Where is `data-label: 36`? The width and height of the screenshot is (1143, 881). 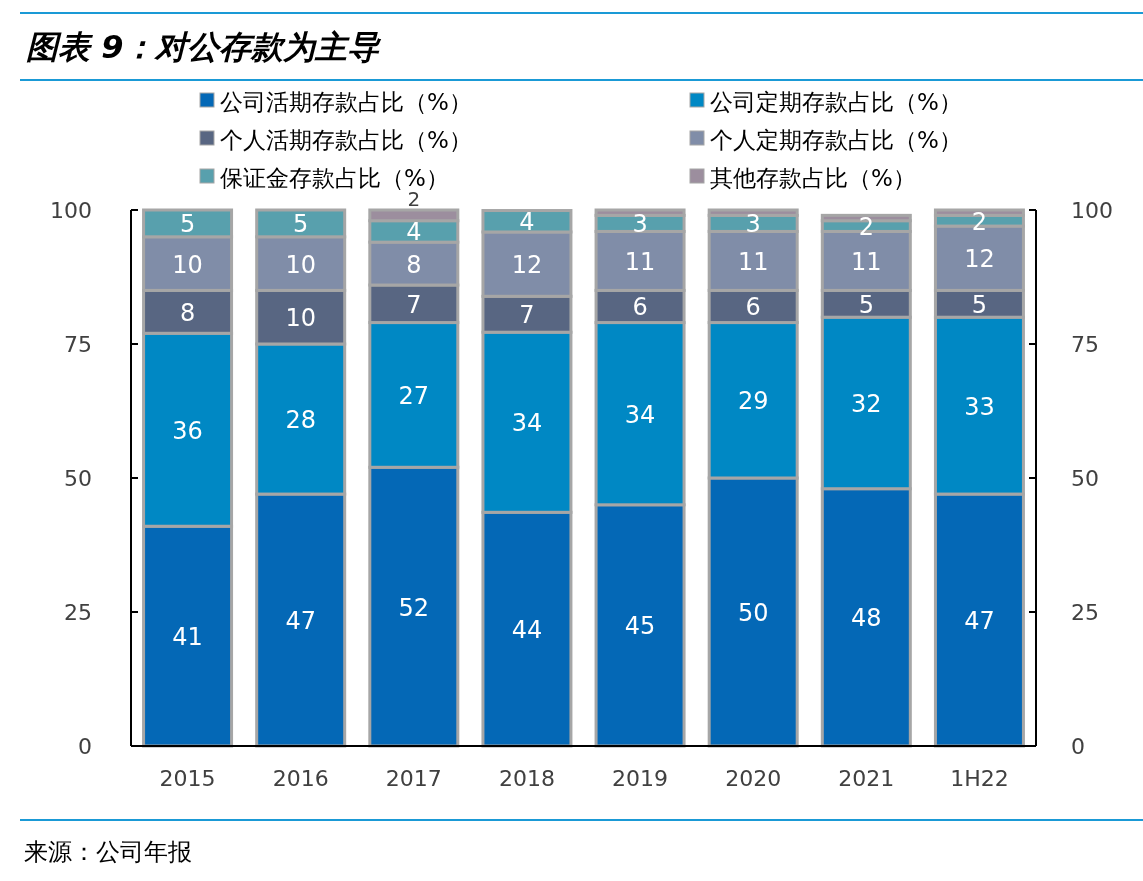
data-label: 36 is located at coordinates (187, 430).